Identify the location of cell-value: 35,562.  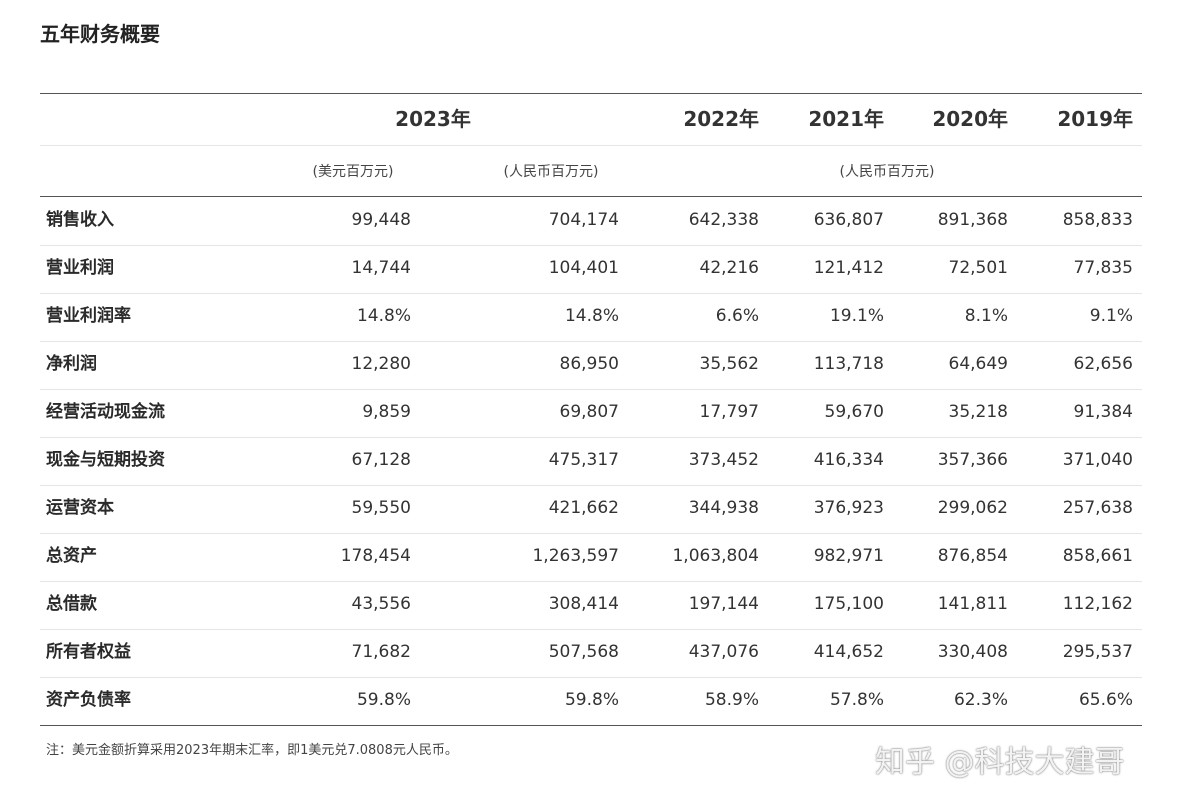
(729, 364).